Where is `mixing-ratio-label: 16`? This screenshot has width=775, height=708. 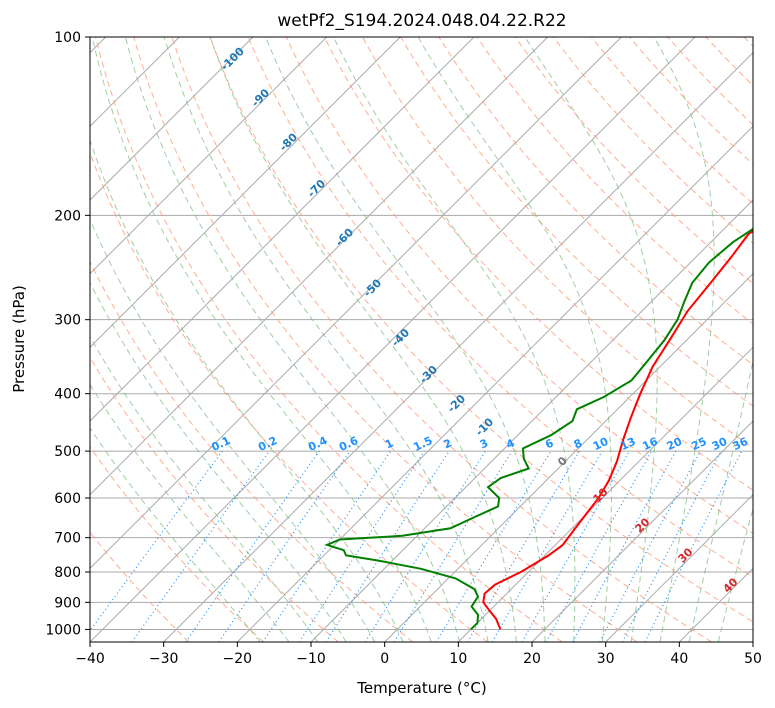
mixing-ratio-label: 16 is located at coordinates (650, 444).